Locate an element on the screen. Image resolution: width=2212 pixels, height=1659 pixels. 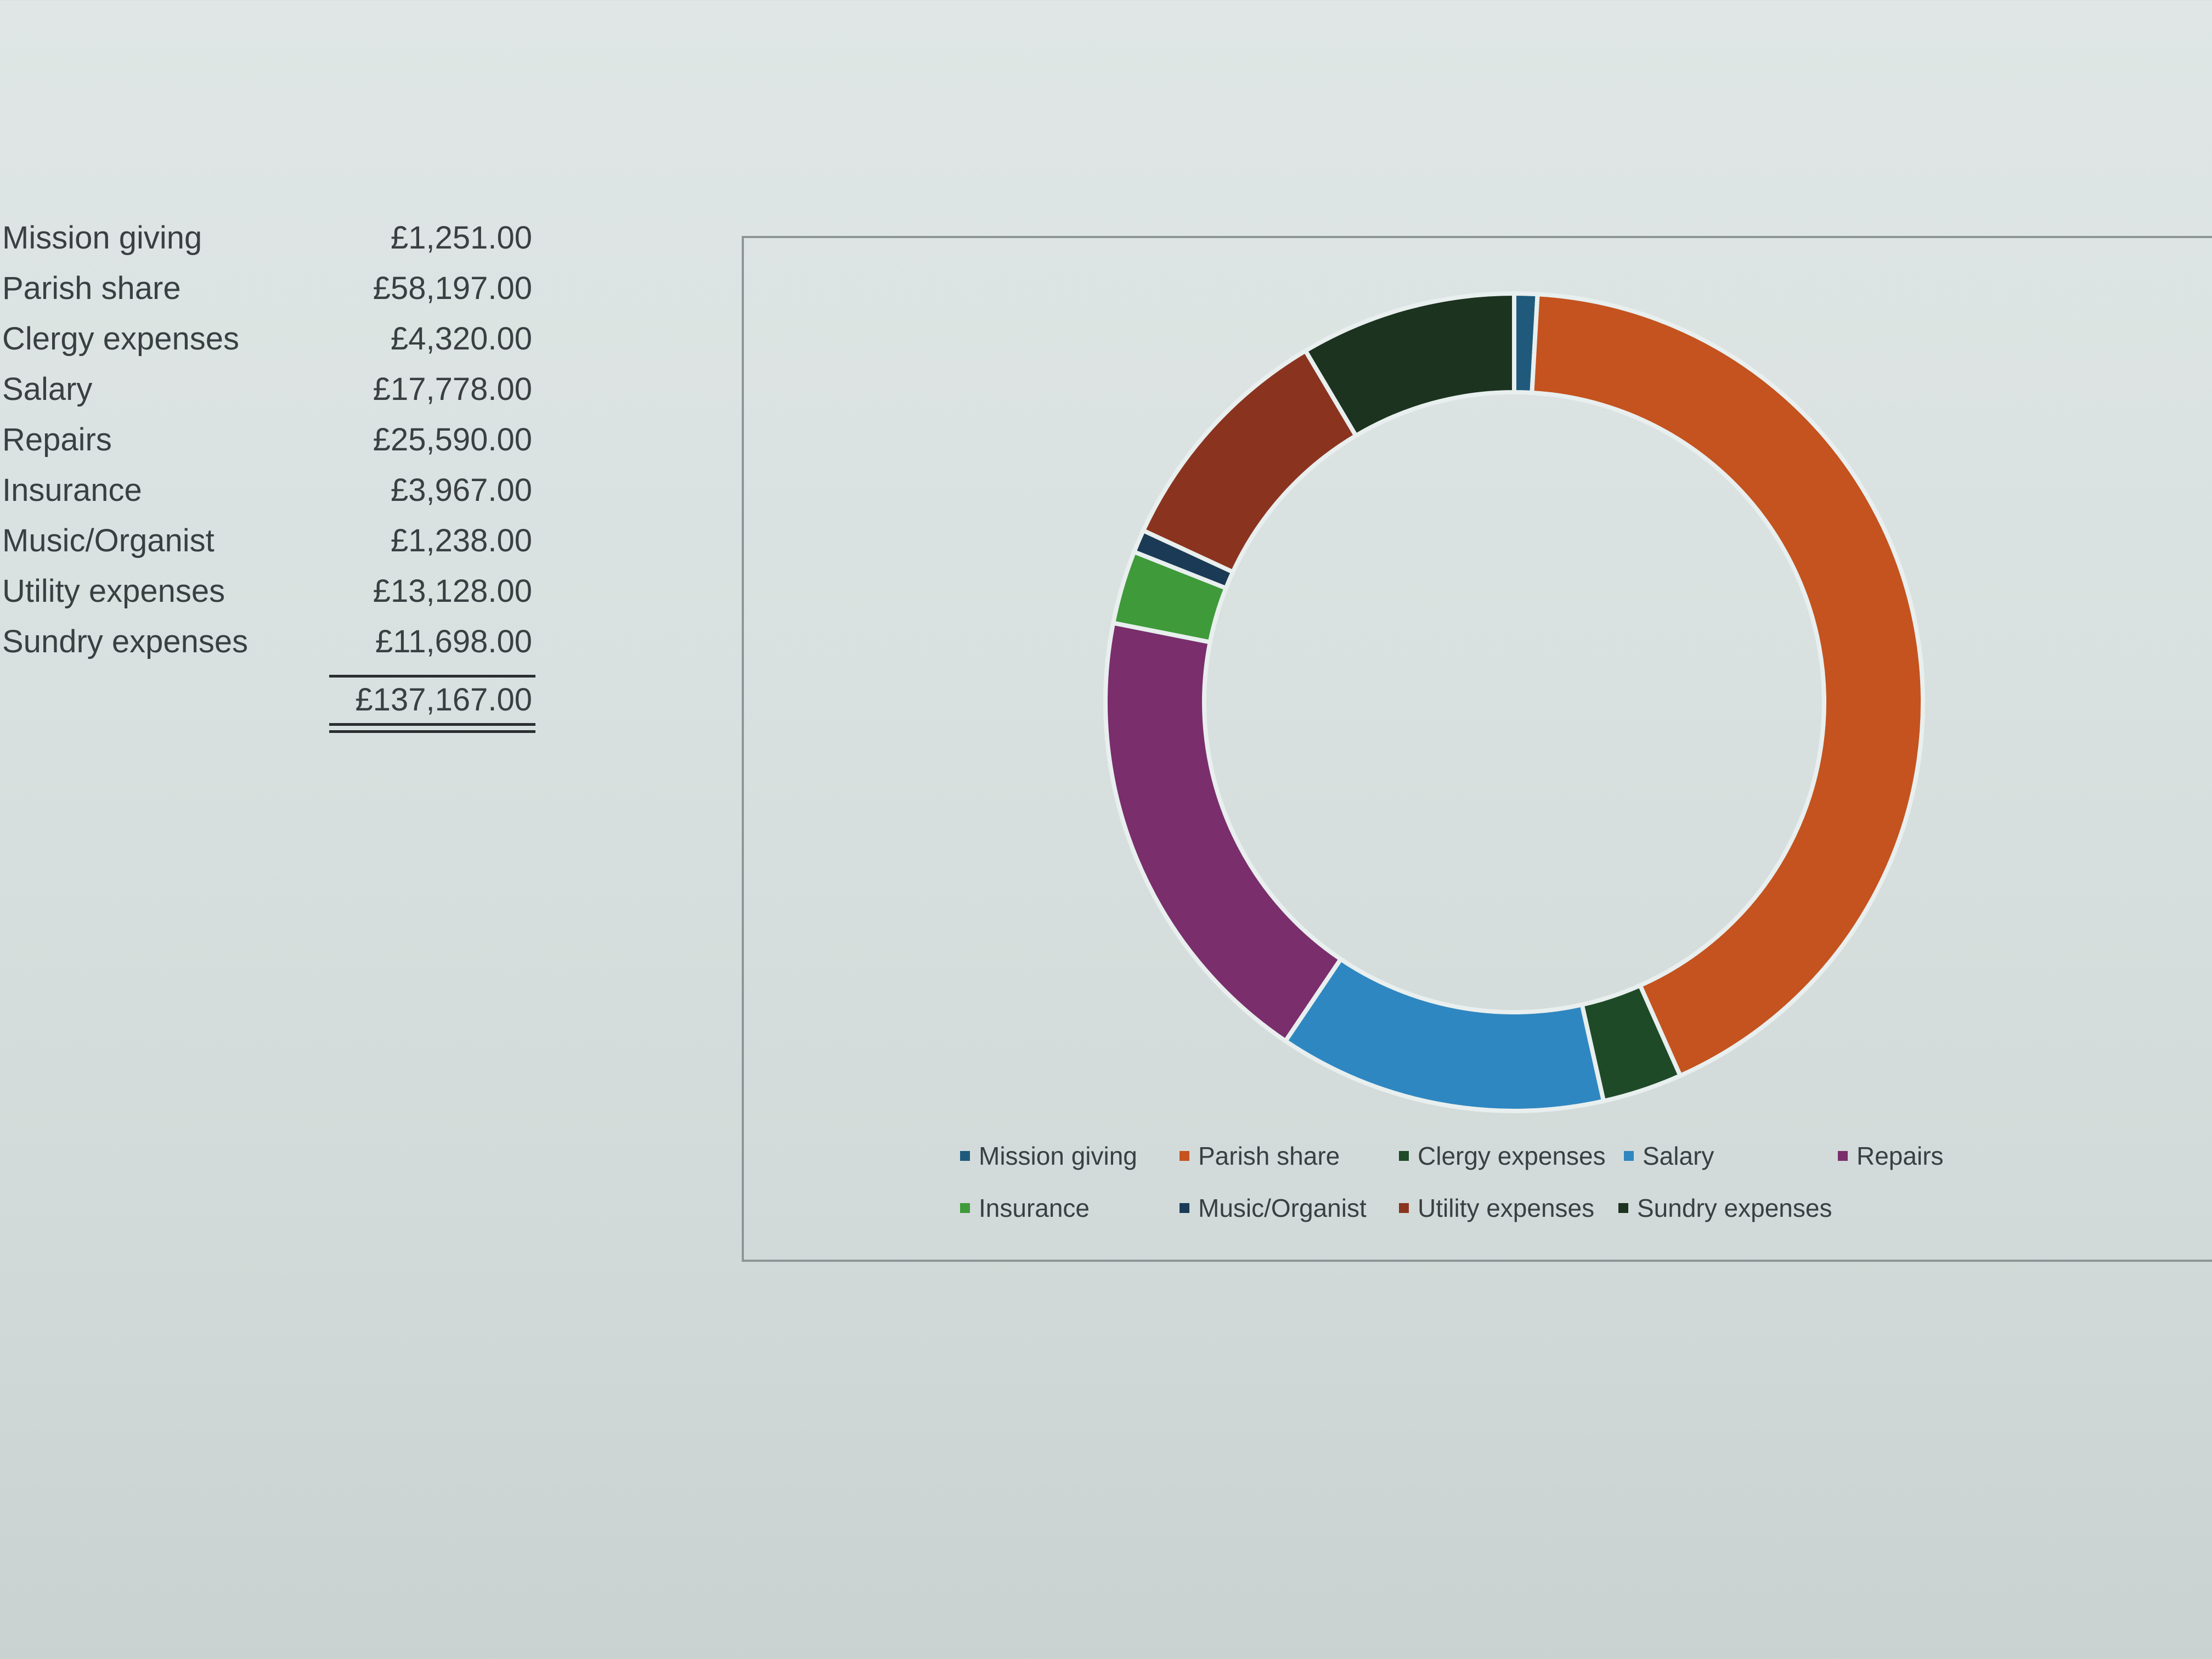
row-value: £1,251.00 is located at coordinates (461, 238).